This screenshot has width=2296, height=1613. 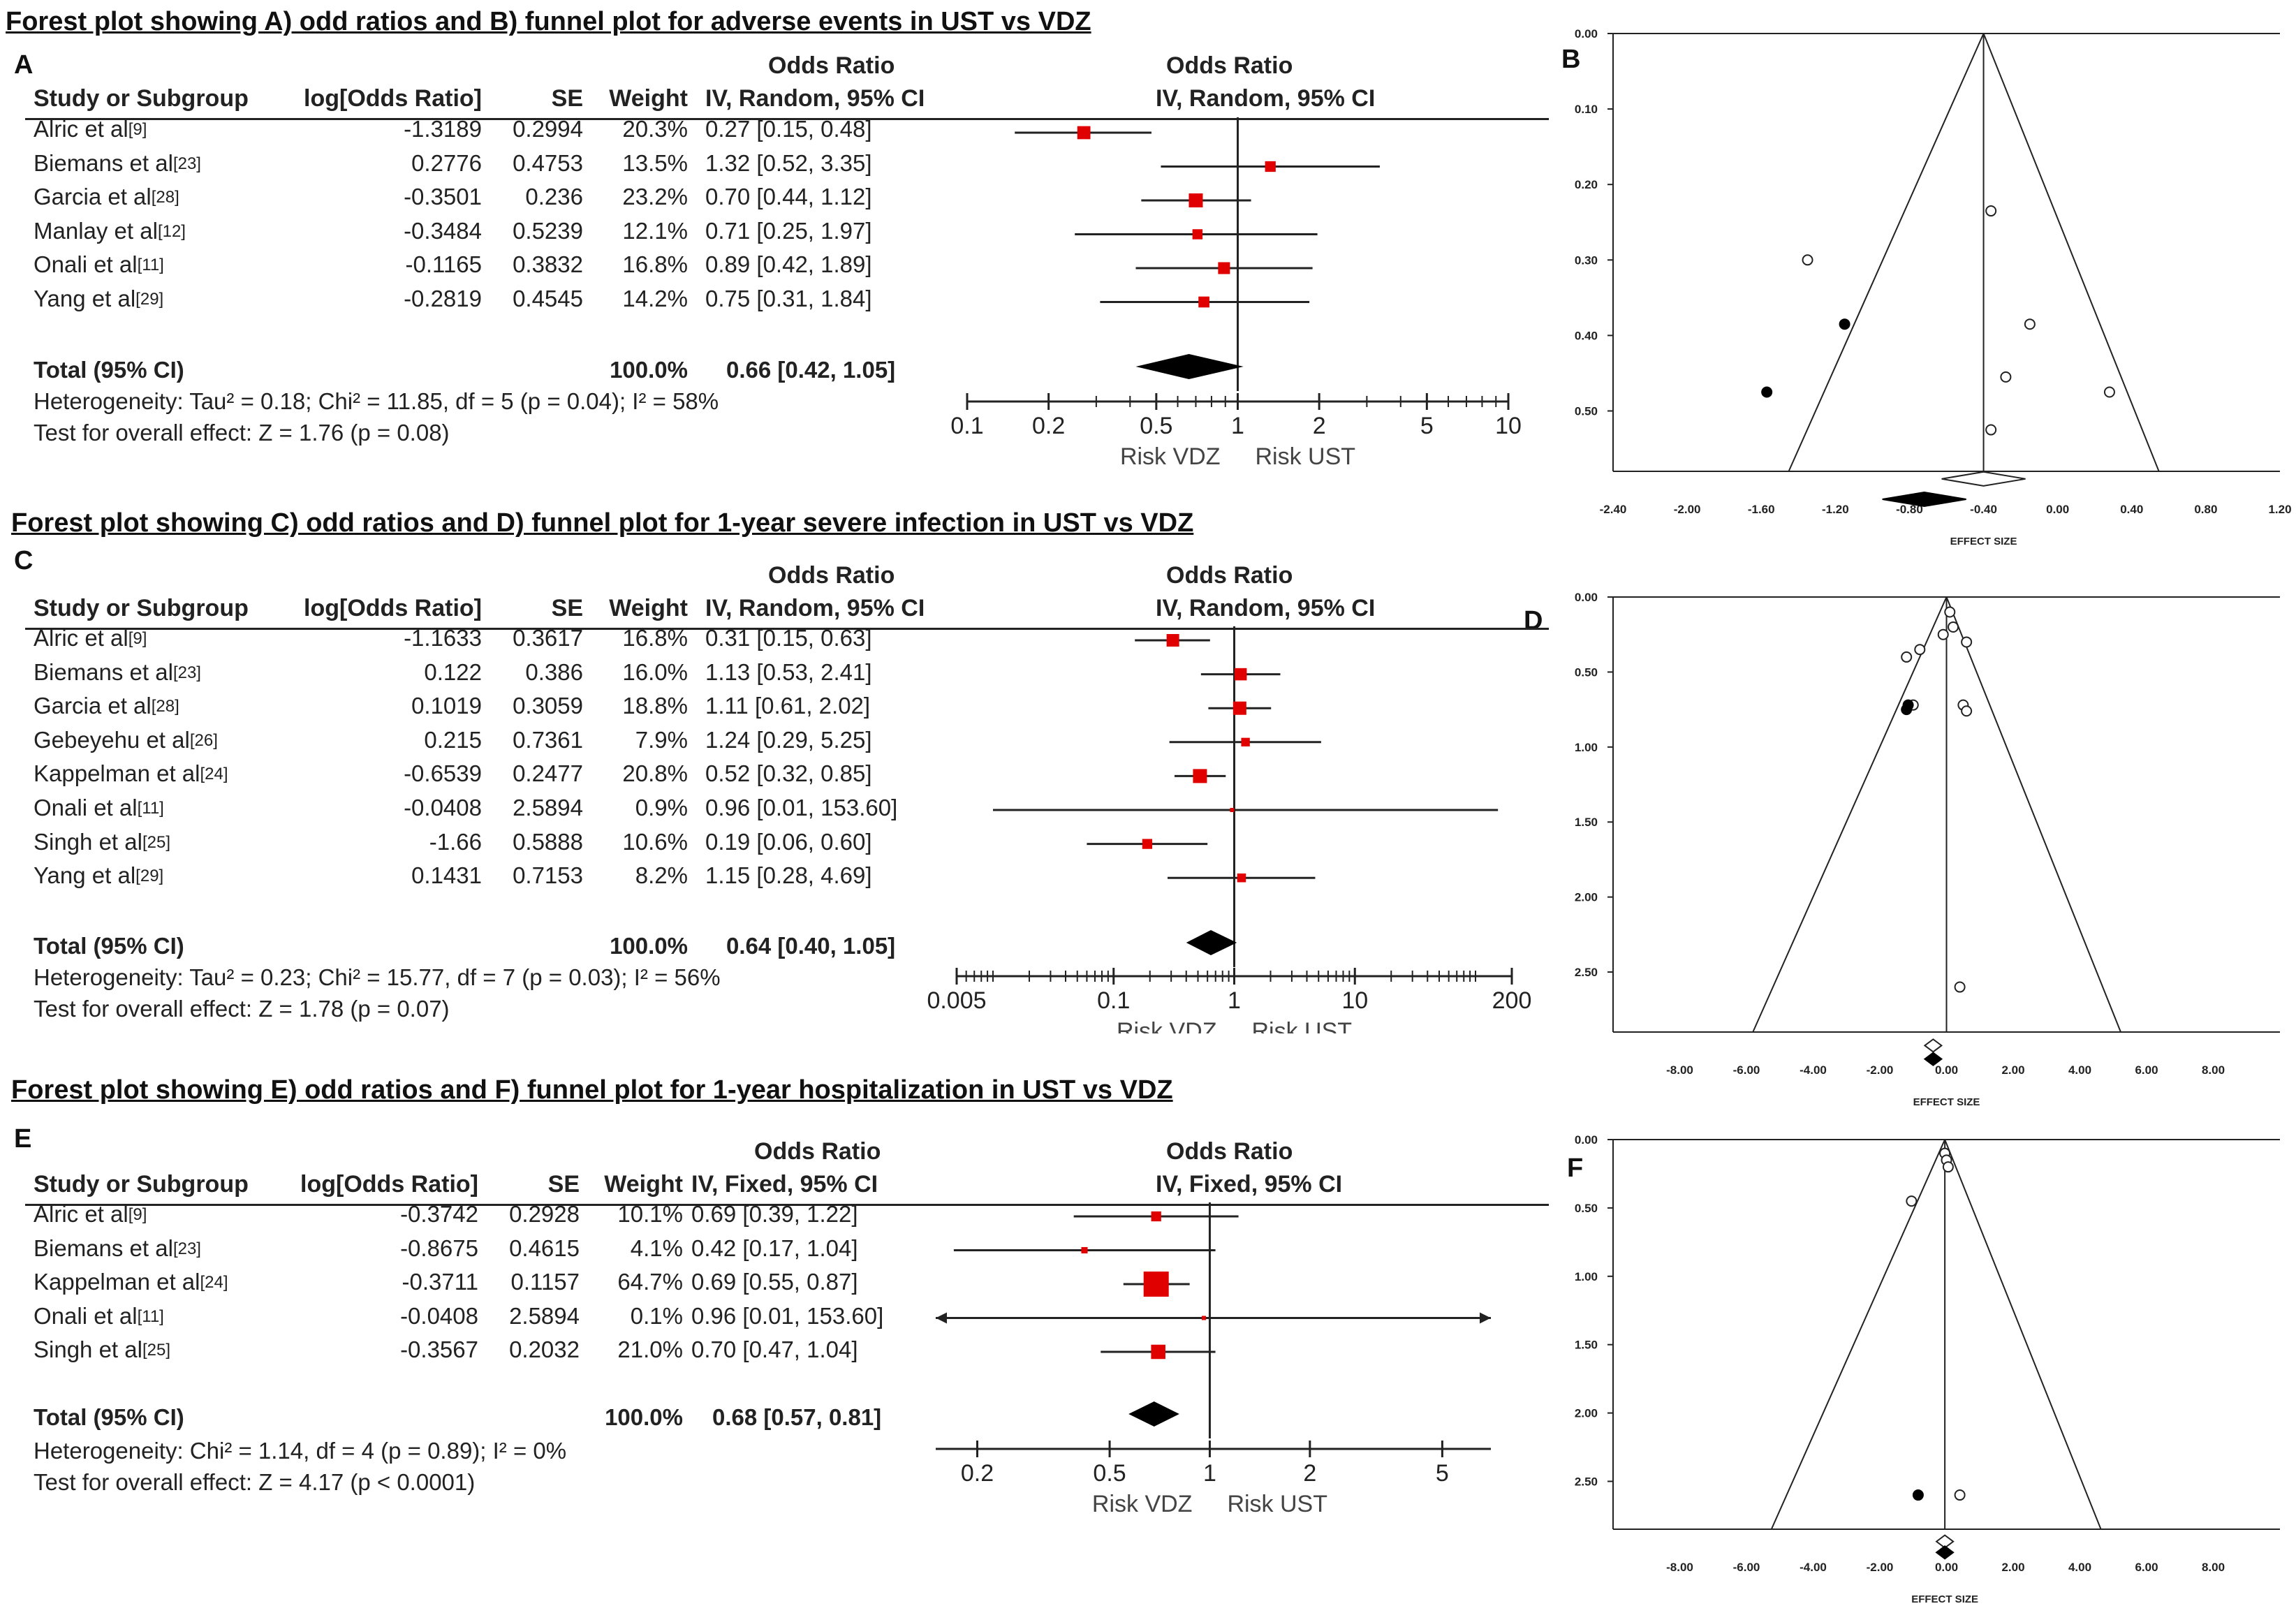 What do you see at coordinates (99, 298) in the screenshot?
I see `study-name: Yang et al[29]` at bounding box center [99, 298].